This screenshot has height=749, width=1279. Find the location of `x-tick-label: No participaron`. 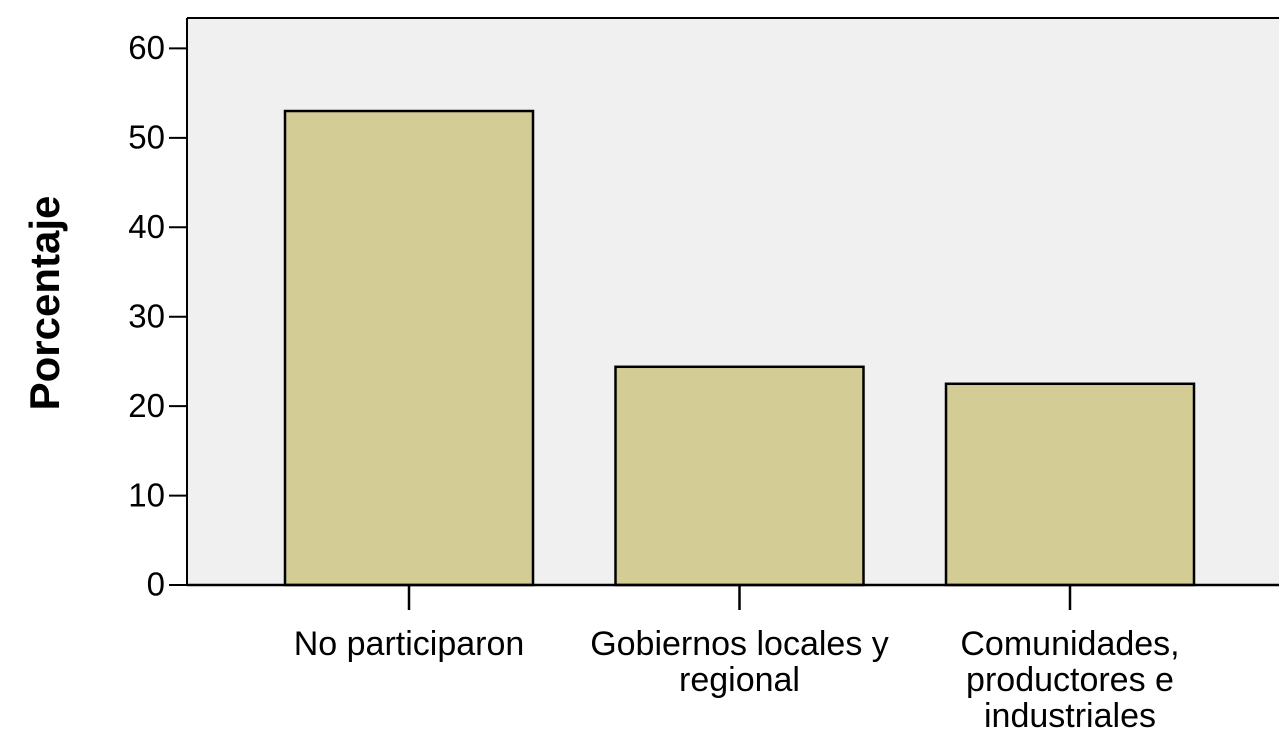

x-tick-label: No participaron is located at coordinates (409, 644).